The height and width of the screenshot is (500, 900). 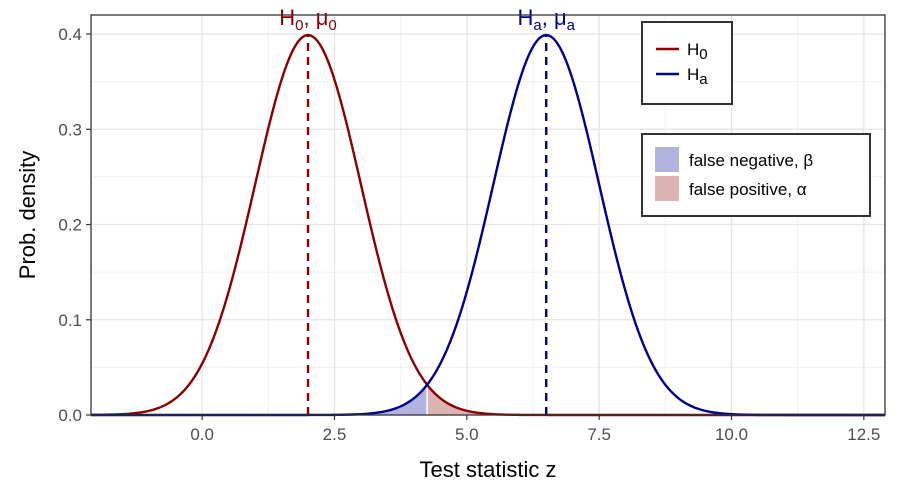 What do you see at coordinates (756, 175) in the screenshot?
I see `fill-legend-box` at bounding box center [756, 175].